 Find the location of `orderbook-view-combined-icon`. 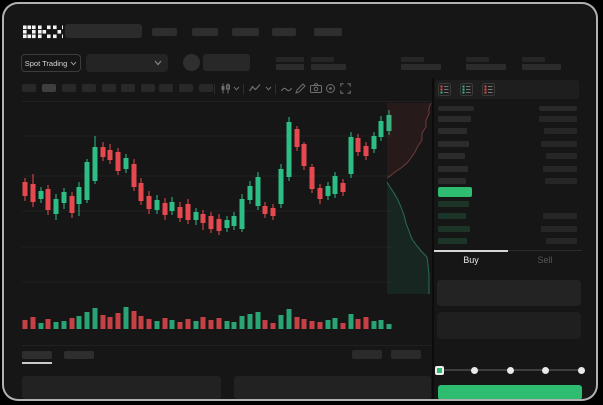

orderbook-view-combined-icon is located at coordinates (444, 89).